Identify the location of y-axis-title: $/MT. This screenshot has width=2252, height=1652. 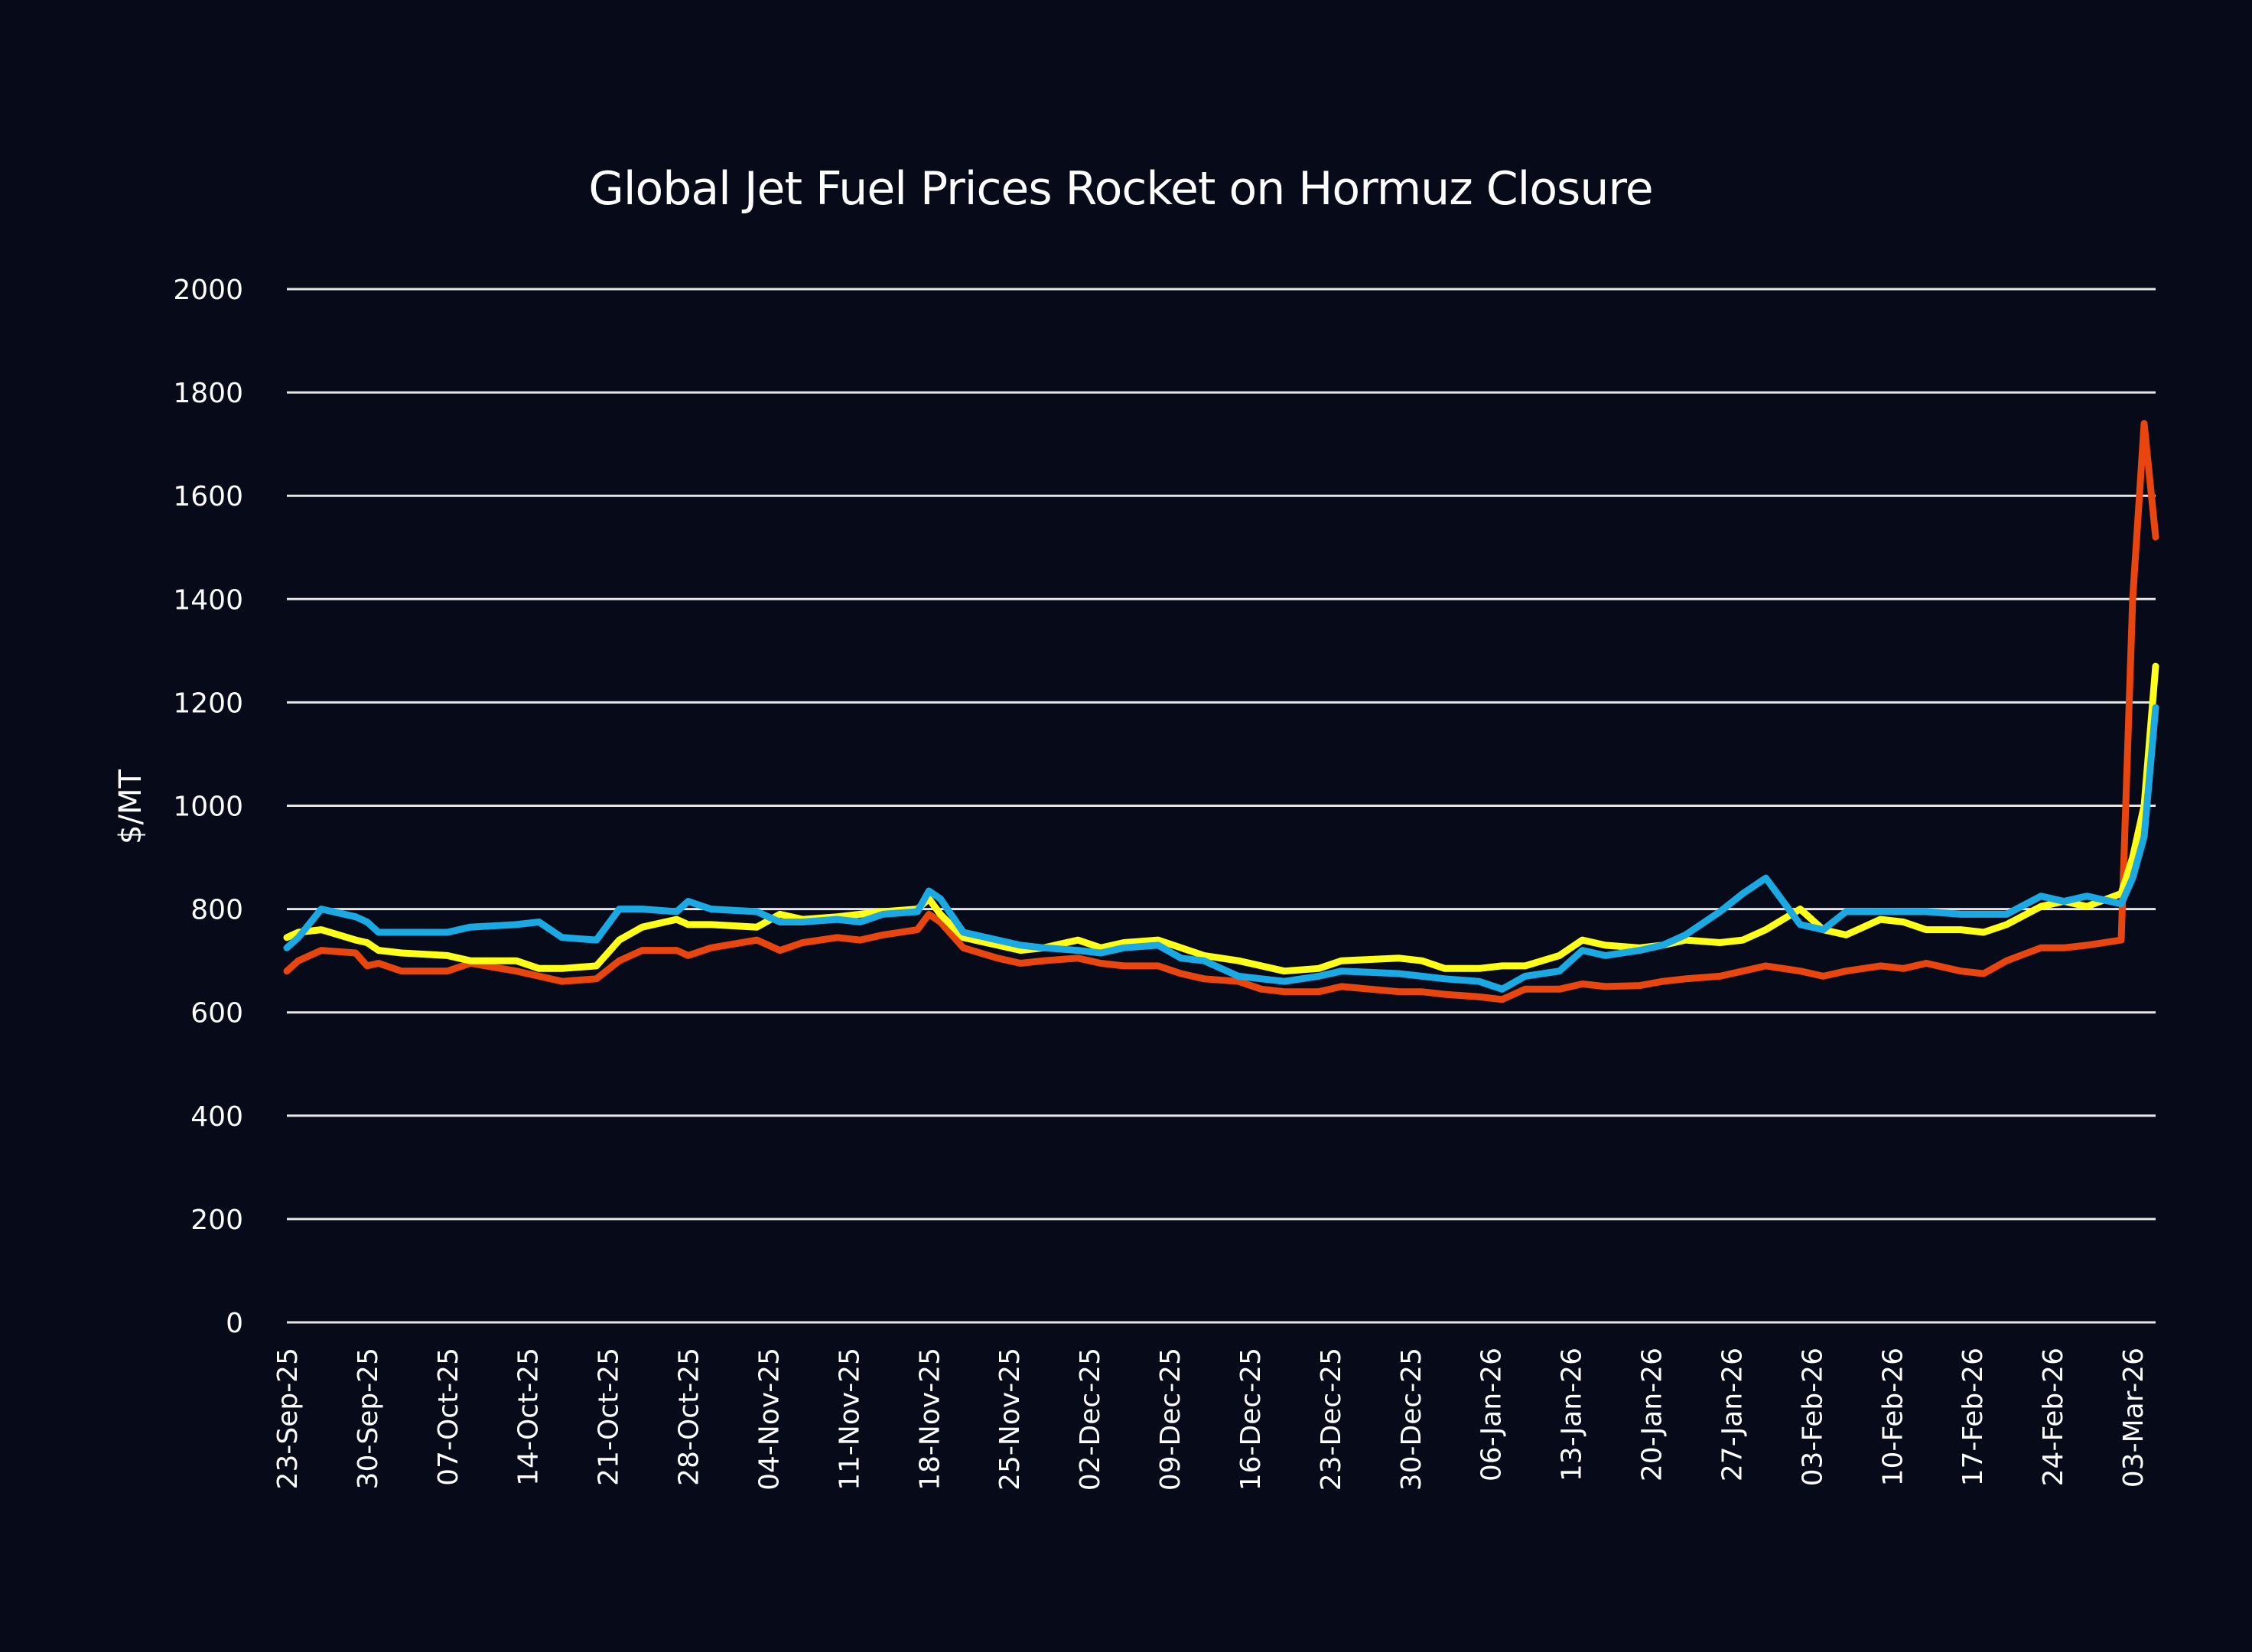
(130, 806).